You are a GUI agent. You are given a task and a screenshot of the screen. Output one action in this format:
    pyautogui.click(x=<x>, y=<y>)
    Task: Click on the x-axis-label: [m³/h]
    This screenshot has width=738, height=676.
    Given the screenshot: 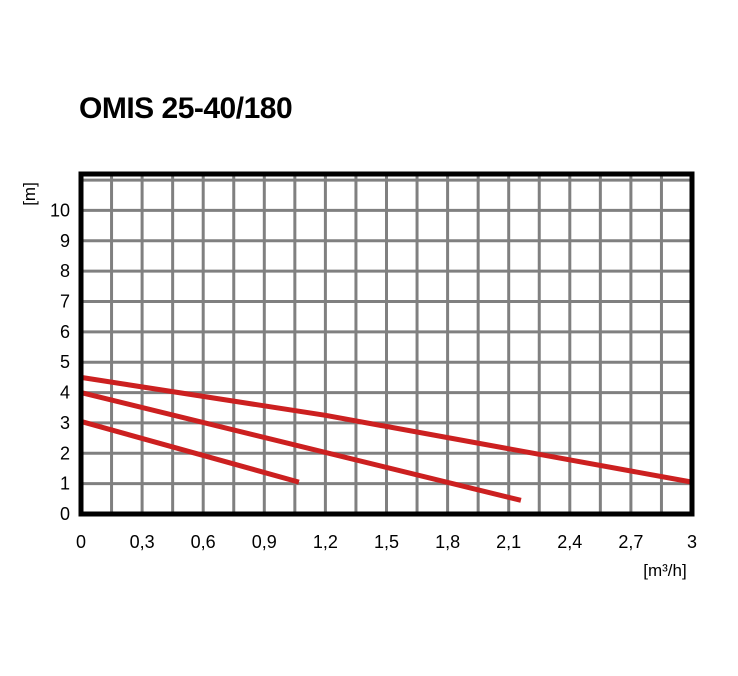 What is the action you would take?
    pyautogui.click(x=664, y=570)
    